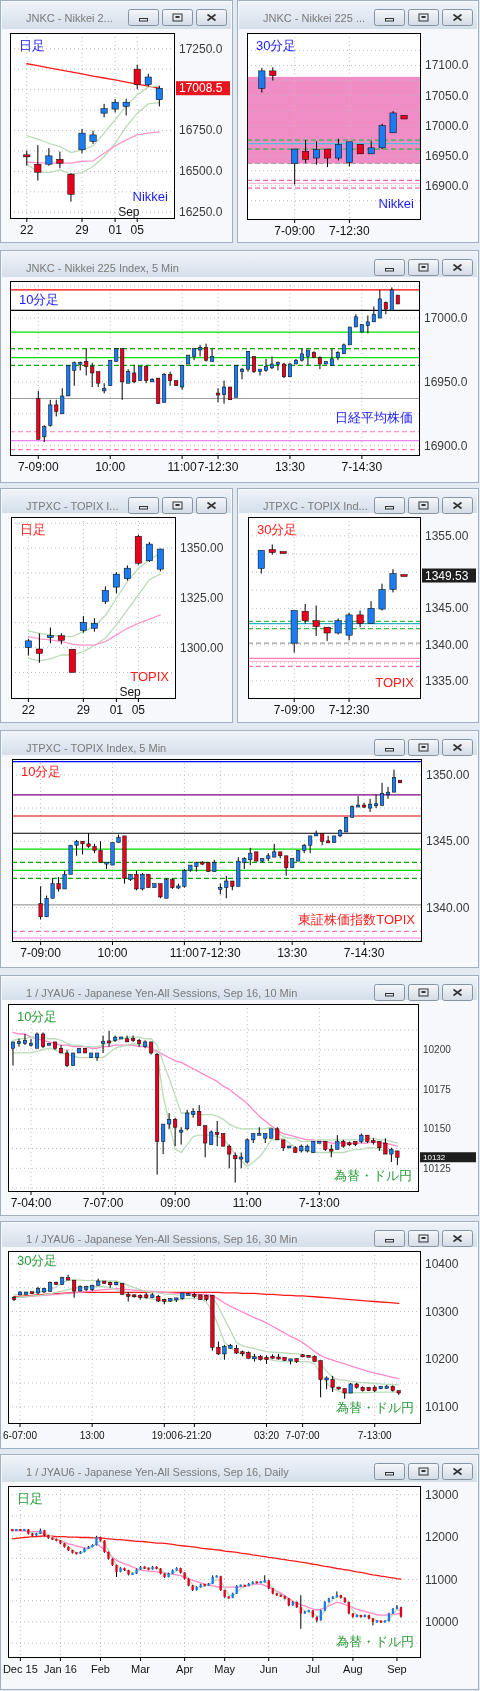  What do you see at coordinates (31, 1203) in the screenshot?
I see `x-tick-label: 7-04:00` at bounding box center [31, 1203].